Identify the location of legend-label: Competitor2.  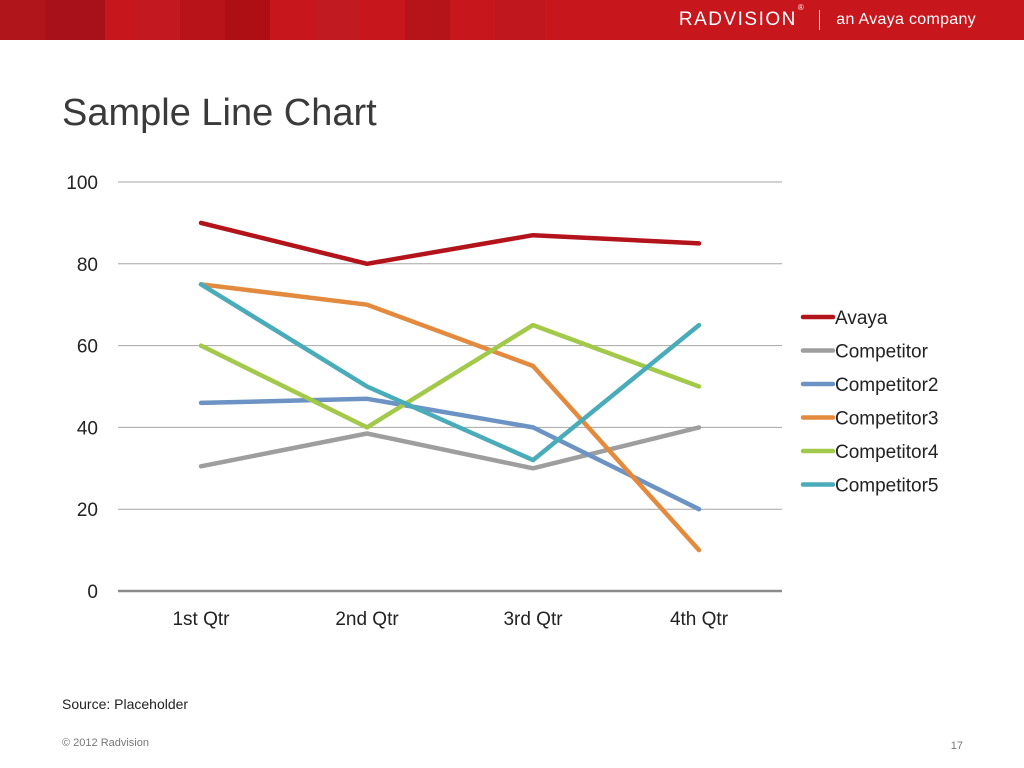
(887, 385).